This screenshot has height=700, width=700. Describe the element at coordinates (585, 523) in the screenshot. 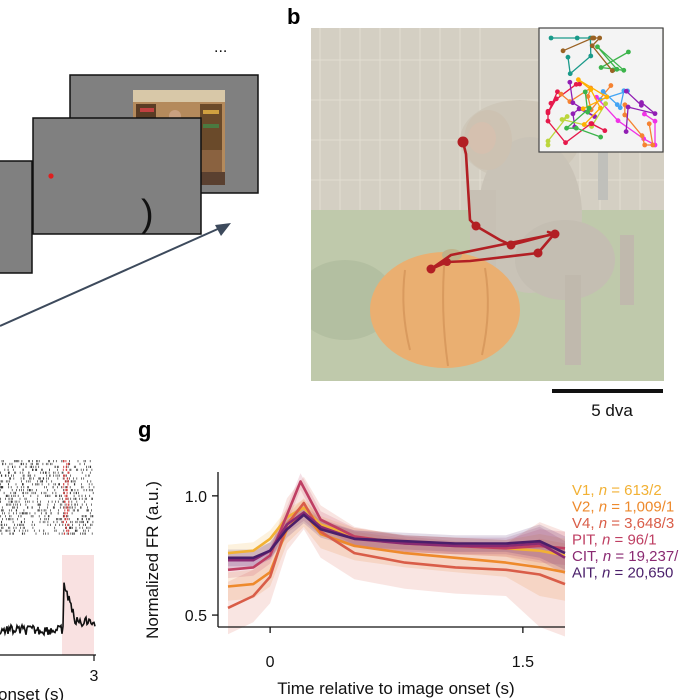

I see `legend-prefix: V4,` at that location.